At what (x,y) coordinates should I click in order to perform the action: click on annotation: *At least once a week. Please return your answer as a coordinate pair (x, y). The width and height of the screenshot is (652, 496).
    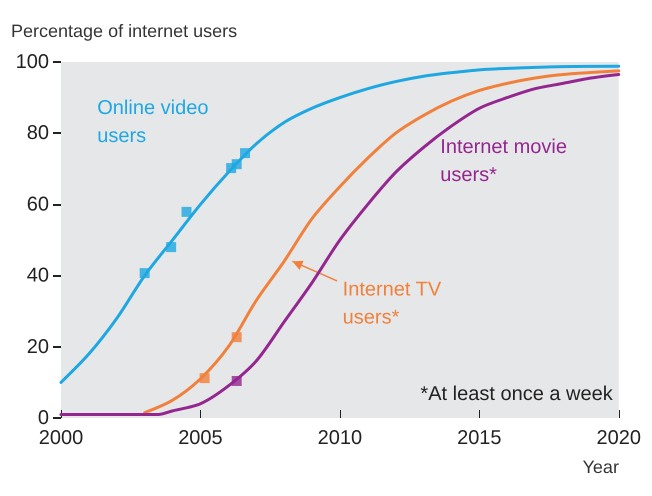
    Looking at the image, I should click on (517, 394).